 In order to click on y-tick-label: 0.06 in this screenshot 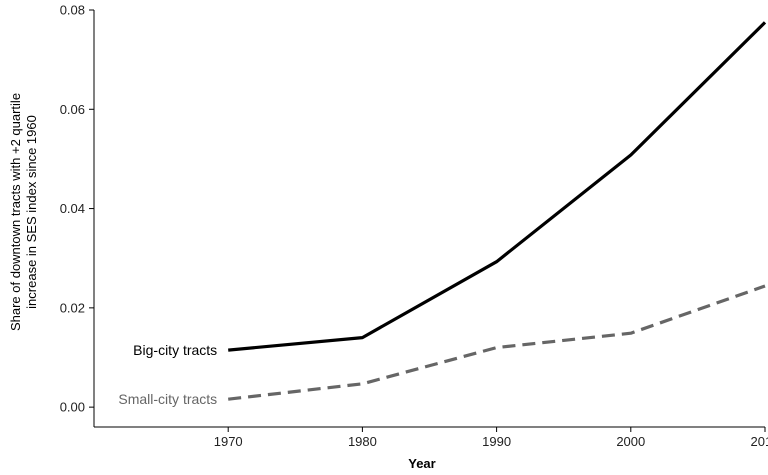, I will do `click(72, 109)`.